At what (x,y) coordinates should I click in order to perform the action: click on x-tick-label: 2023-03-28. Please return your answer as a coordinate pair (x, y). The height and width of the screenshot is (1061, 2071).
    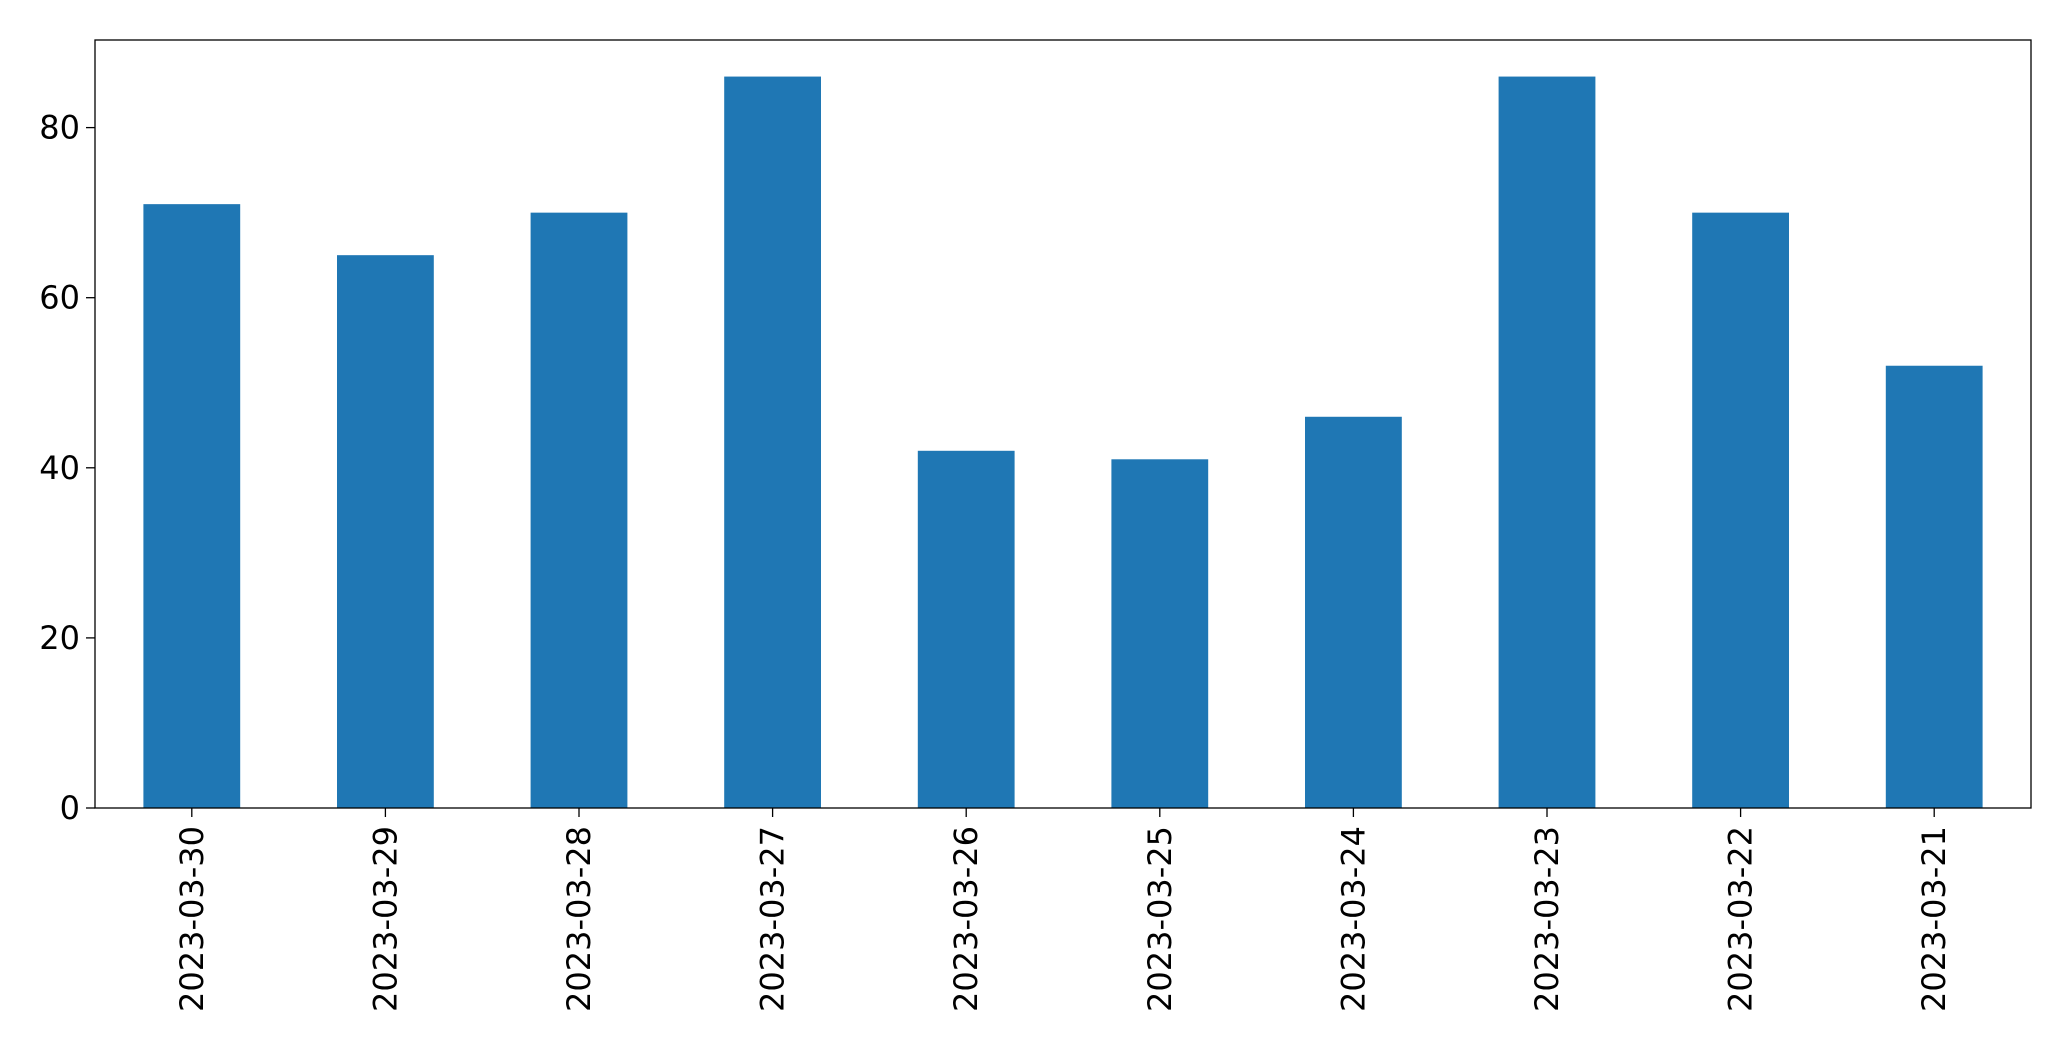
    Looking at the image, I should click on (579, 919).